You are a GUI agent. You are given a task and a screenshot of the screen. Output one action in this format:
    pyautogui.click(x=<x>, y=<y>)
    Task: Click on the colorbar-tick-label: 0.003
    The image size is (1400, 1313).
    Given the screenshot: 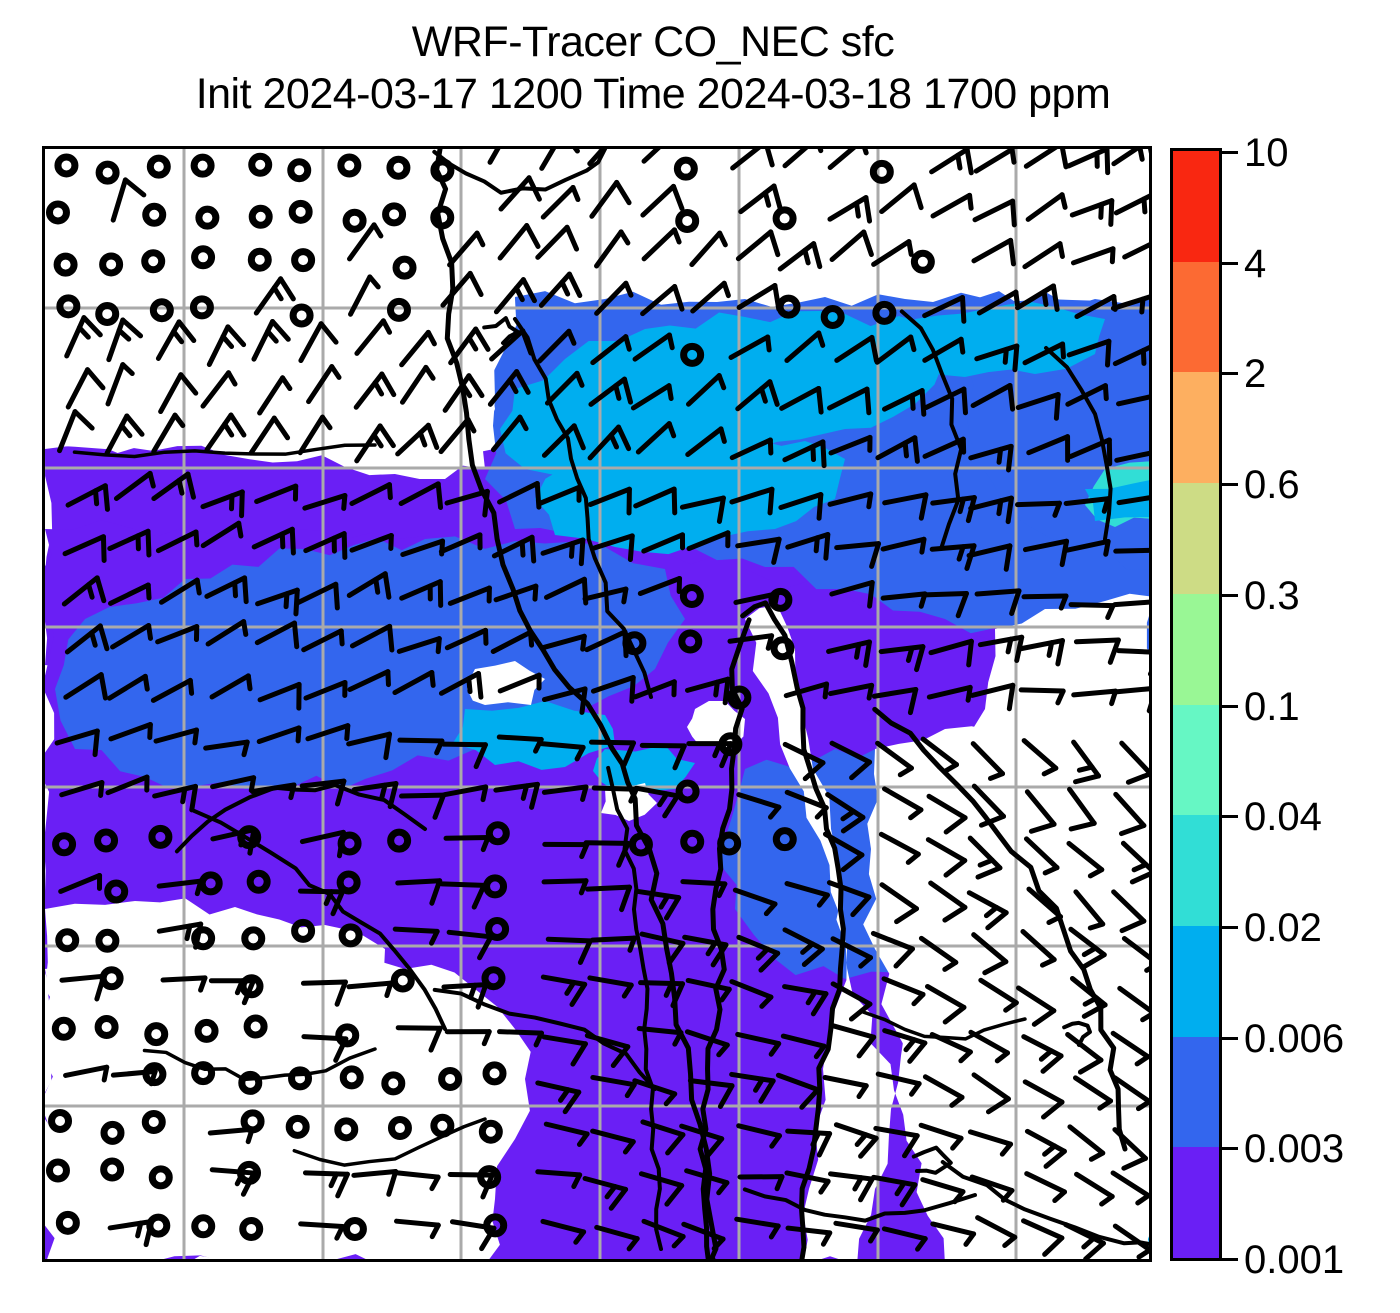 What is the action you would take?
    pyautogui.click(x=1294, y=1149)
    